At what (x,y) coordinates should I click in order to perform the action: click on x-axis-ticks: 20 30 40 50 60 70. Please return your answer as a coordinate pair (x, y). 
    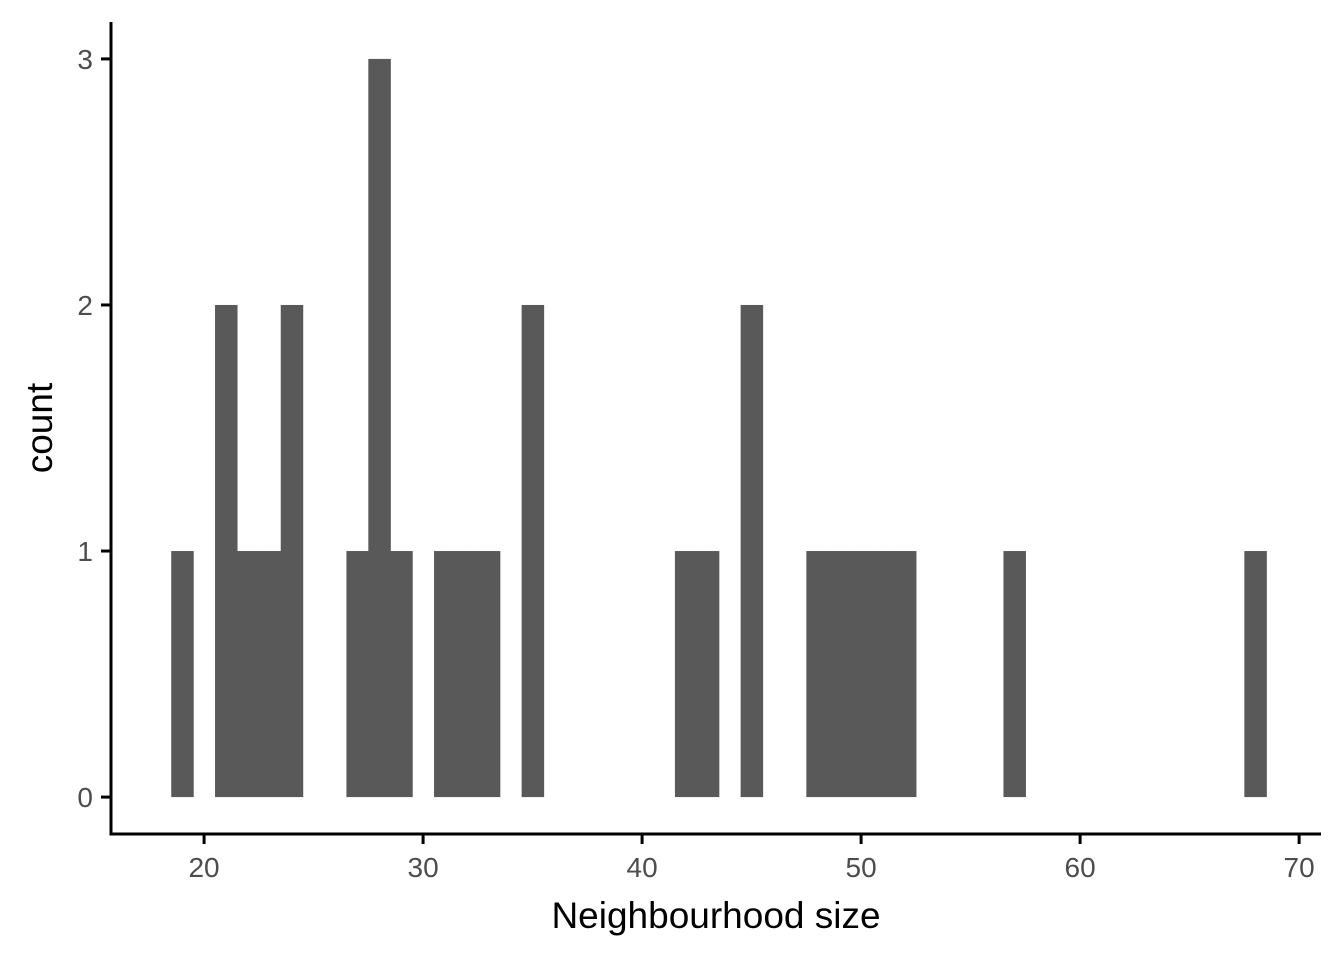
    Looking at the image, I should click on (751, 858).